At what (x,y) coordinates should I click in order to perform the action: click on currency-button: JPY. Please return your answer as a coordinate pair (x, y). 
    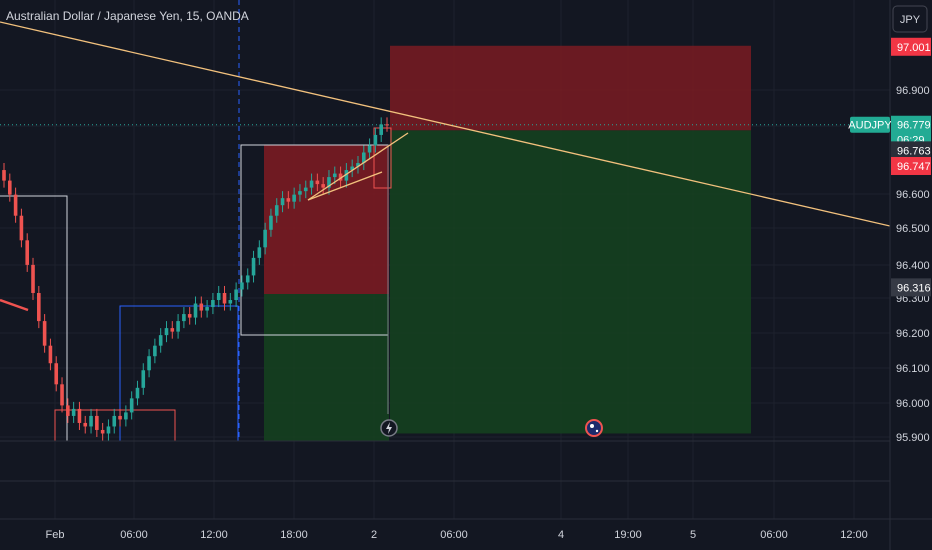
    Looking at the image, I should click on (910, 19).